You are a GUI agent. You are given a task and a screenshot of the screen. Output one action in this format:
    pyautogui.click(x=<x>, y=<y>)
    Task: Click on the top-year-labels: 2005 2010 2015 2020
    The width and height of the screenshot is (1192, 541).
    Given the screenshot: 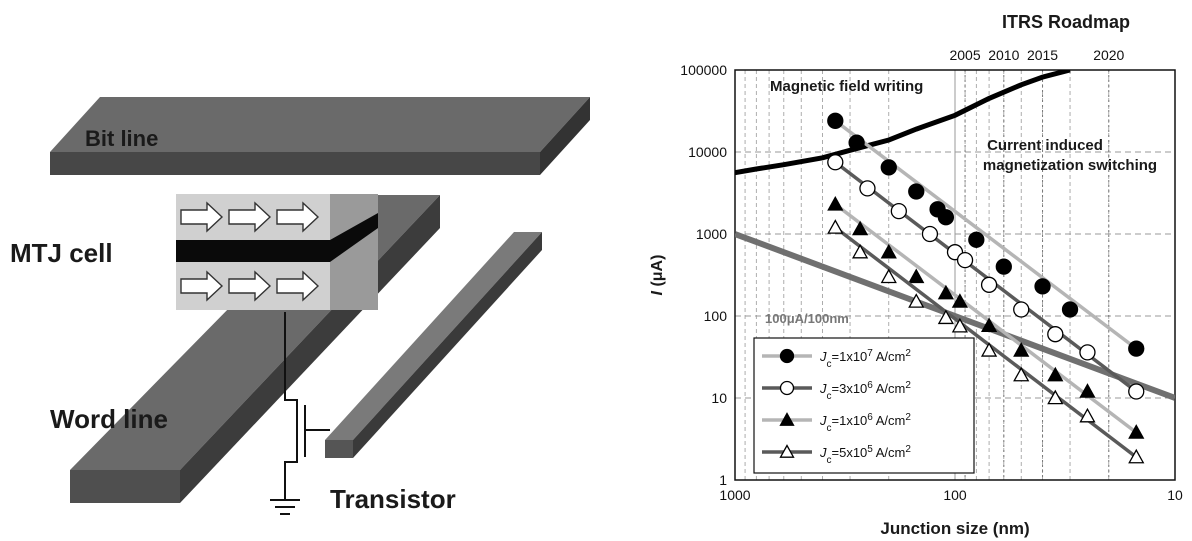 What is the action you would take?
    pyautogui.click(x=1036, y=55)
    